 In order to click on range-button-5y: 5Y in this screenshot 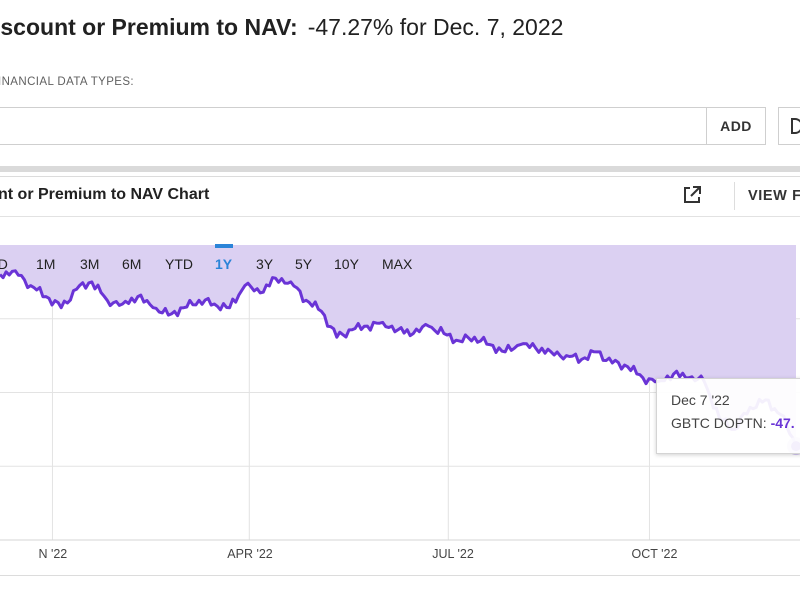, I will do `click(304, 264)`.